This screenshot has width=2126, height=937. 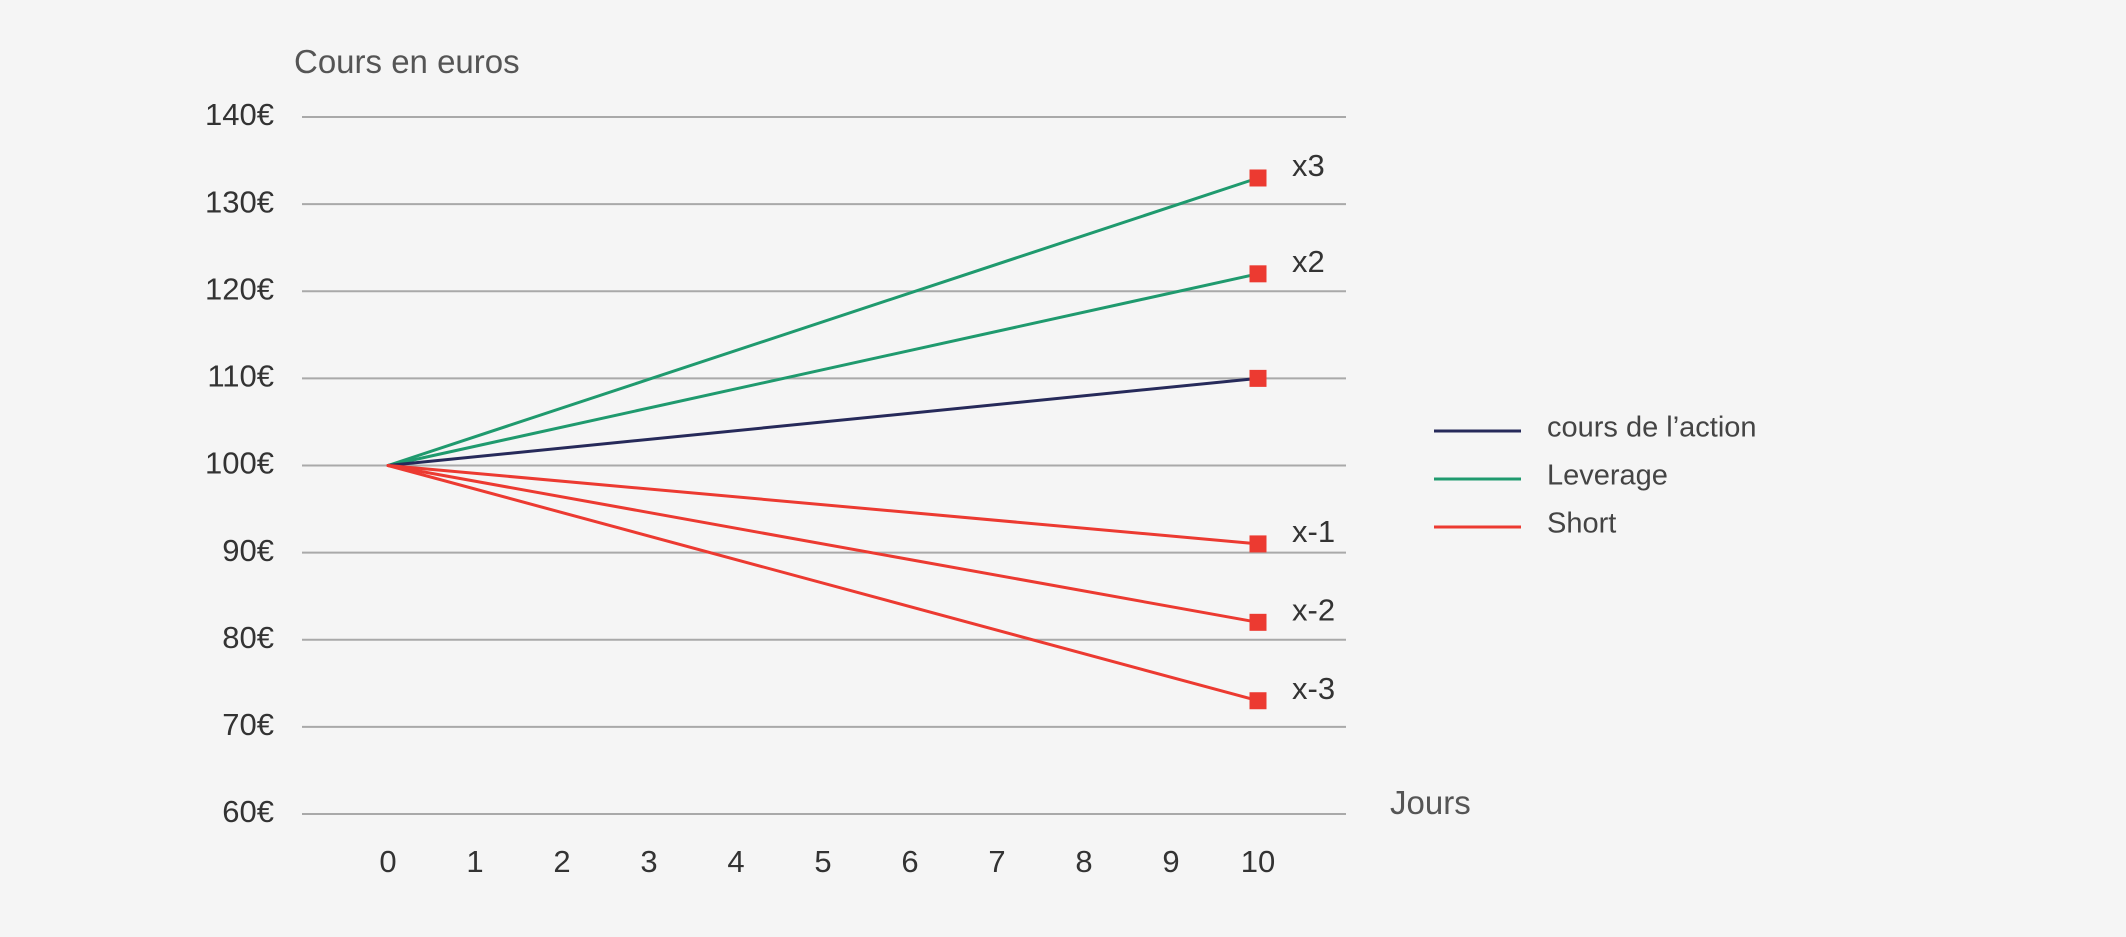 I want to click on x-tick-label: 10, so click(x=1258, y=861).